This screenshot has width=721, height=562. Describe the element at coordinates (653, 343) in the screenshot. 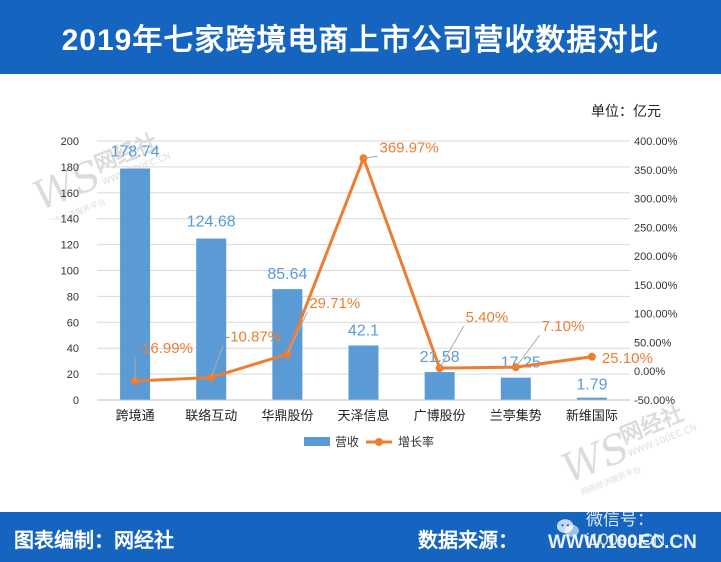

I see `right-axis-tick-label: 50.00%` at that location.